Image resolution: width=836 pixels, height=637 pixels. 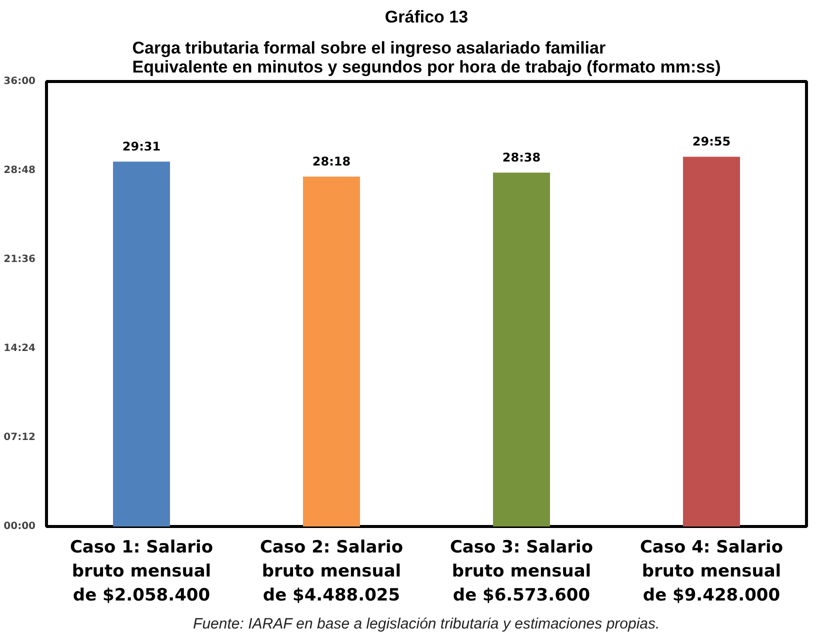 I want to click on y-tick-label: 00:00, so click(x=20, y=526).